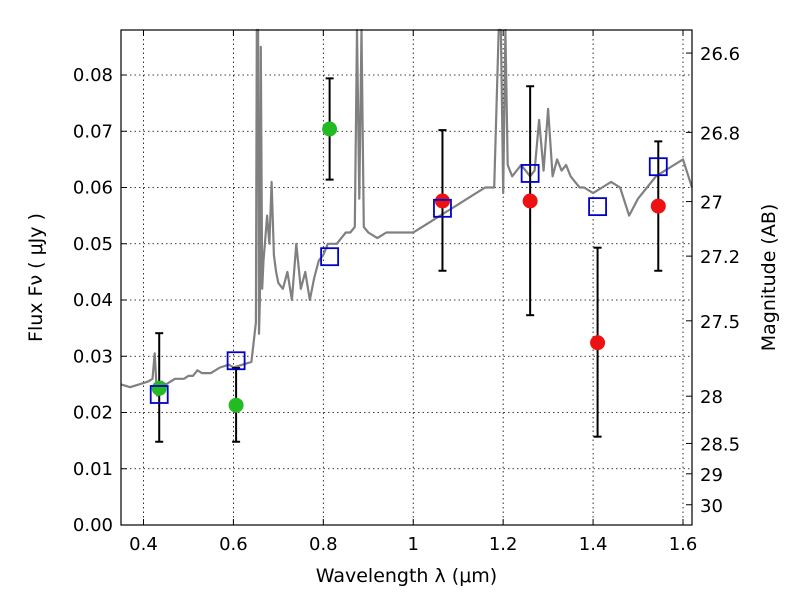  Describe the element at coordinates (720, 322) in the screenshot. I see `right-tick-label: 27.5` at that location.